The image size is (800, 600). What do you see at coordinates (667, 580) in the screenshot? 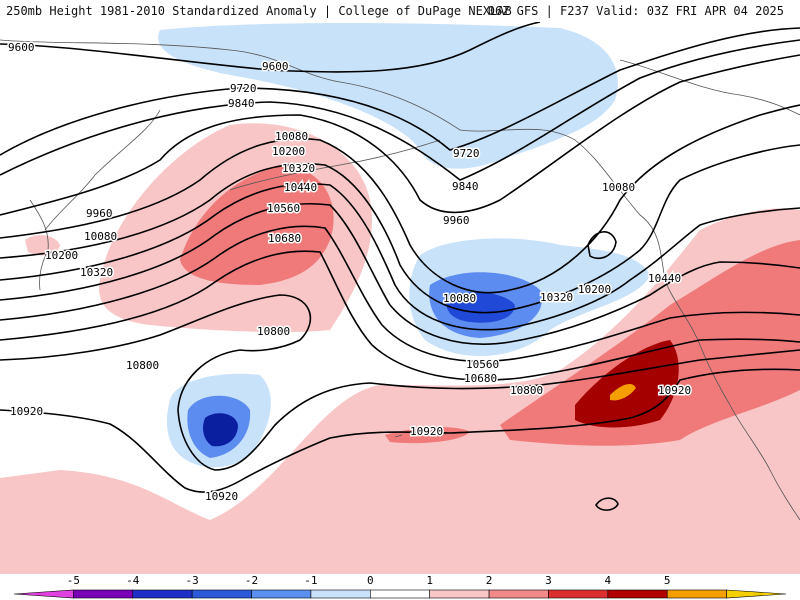
I see `colorbar-tick: 5` at bounding box center [667, 580].